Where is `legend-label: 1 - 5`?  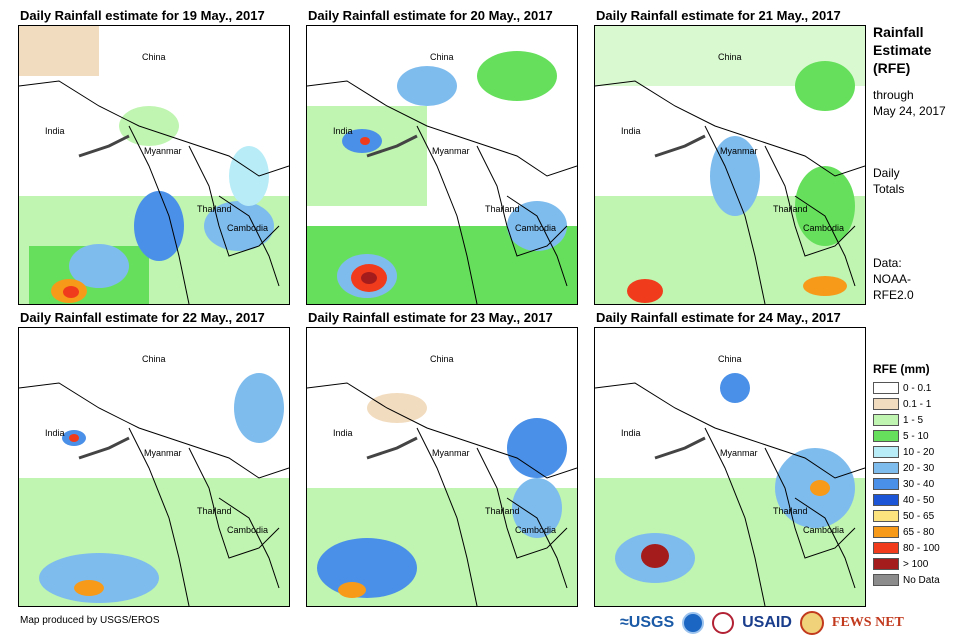 legend-label: 1 - 5 is located at coordinates (913, 420).